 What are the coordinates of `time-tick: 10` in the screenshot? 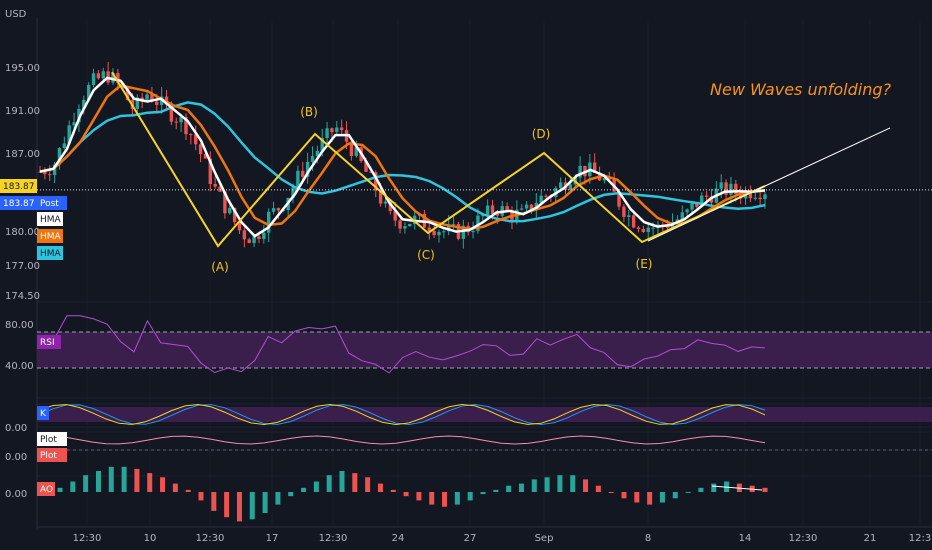 It's located at (150, 538).